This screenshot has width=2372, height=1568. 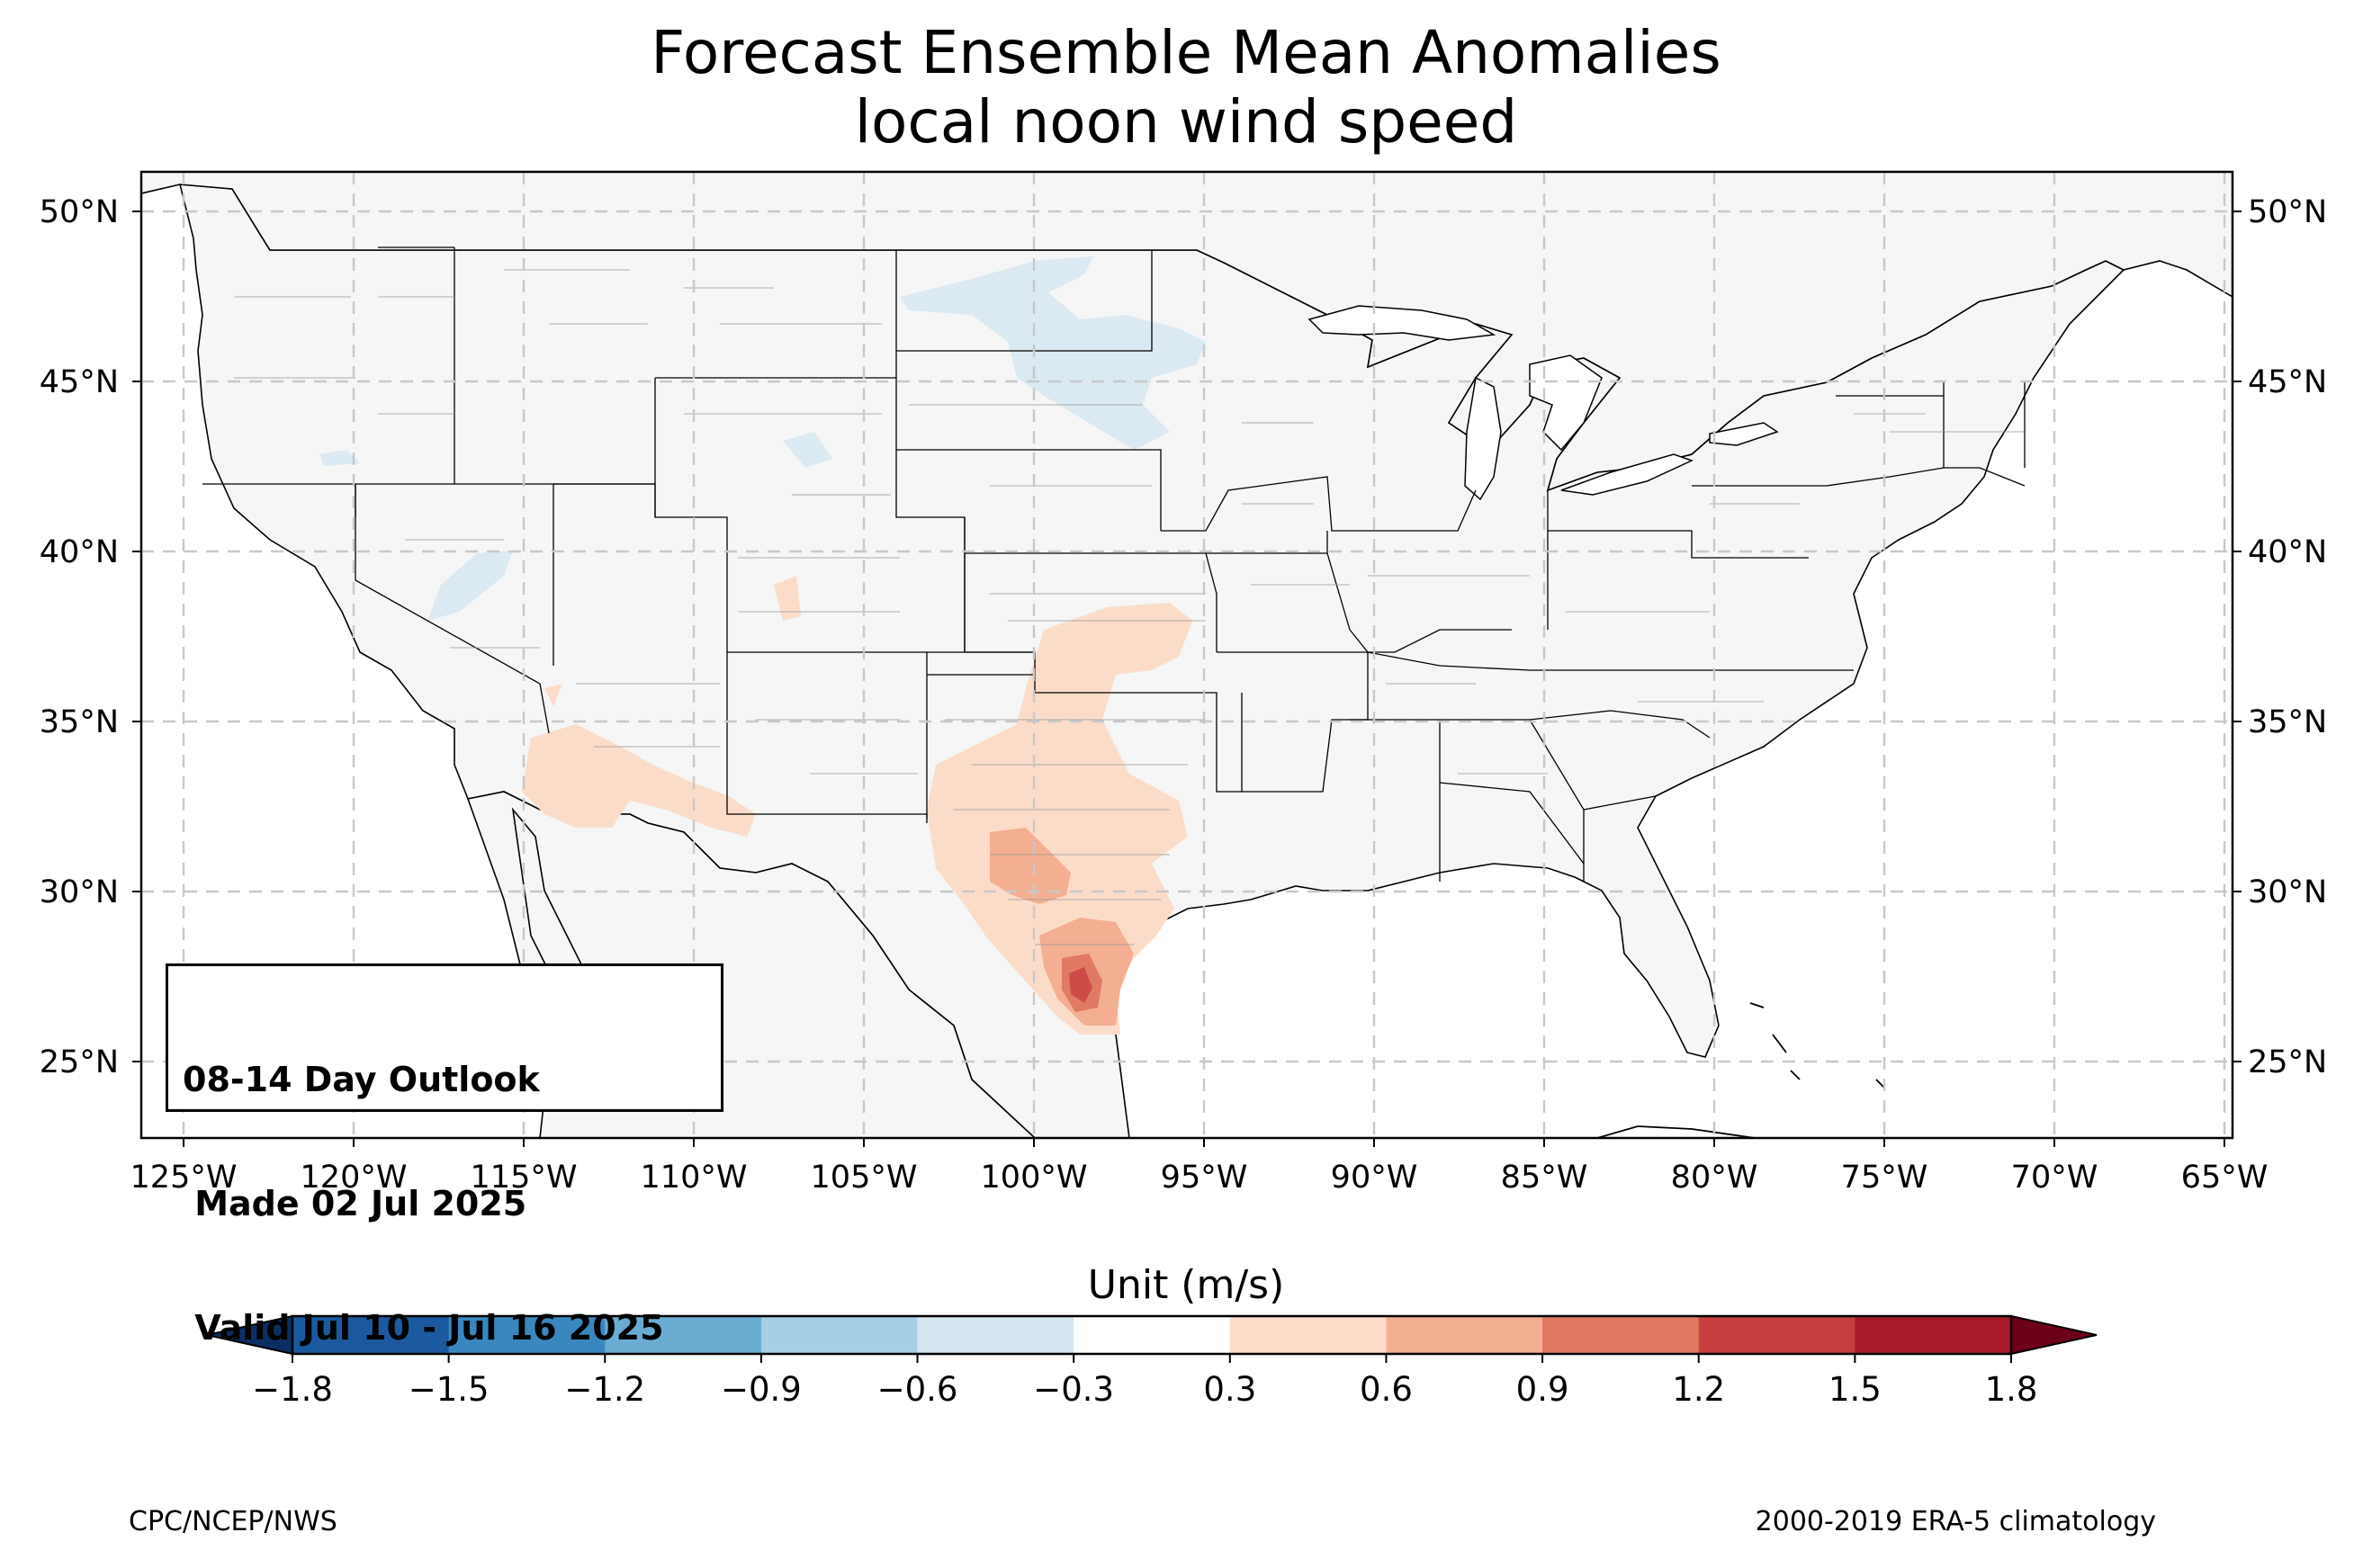 What do you see at coordinates (1855, 1389) in the screenshot?
I see `colorbar-tick-label: 1.5` at bounding box center [1855, 1389].